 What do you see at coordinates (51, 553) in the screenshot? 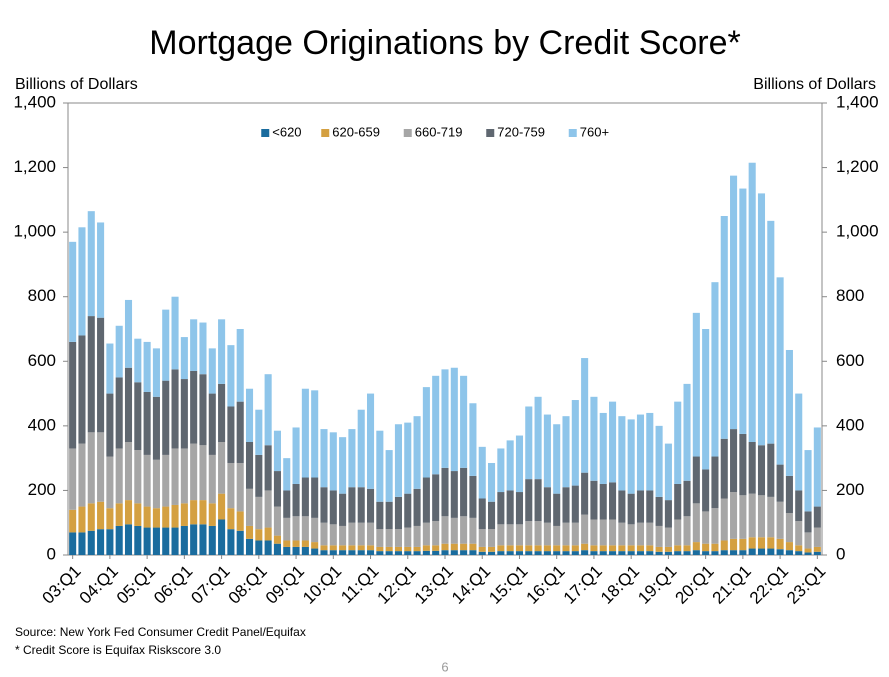
I see `y-tick-label: 0` at bounding box center [51, 553].